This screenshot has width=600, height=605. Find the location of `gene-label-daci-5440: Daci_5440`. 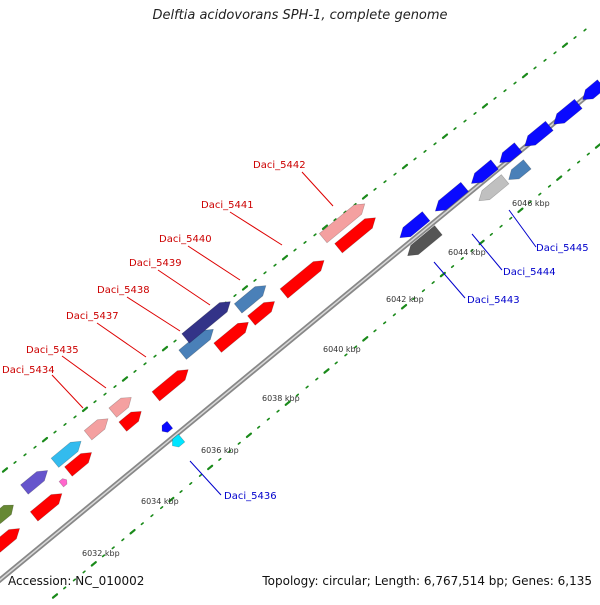

gene-label-daci-5440: Daci_5440 is located at coordinates (185, 239).